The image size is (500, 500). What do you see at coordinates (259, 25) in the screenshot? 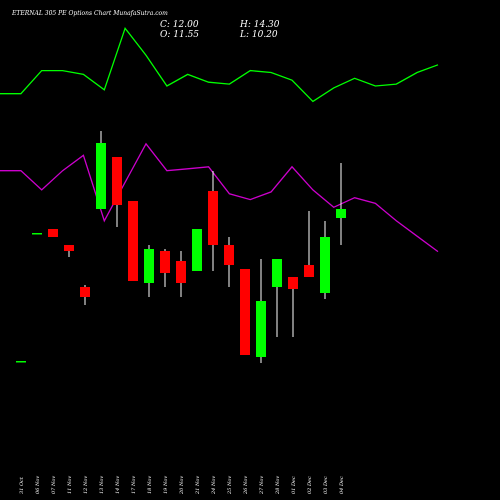
I see `high-label: H: 14.30` at bounding box center [259, 25].